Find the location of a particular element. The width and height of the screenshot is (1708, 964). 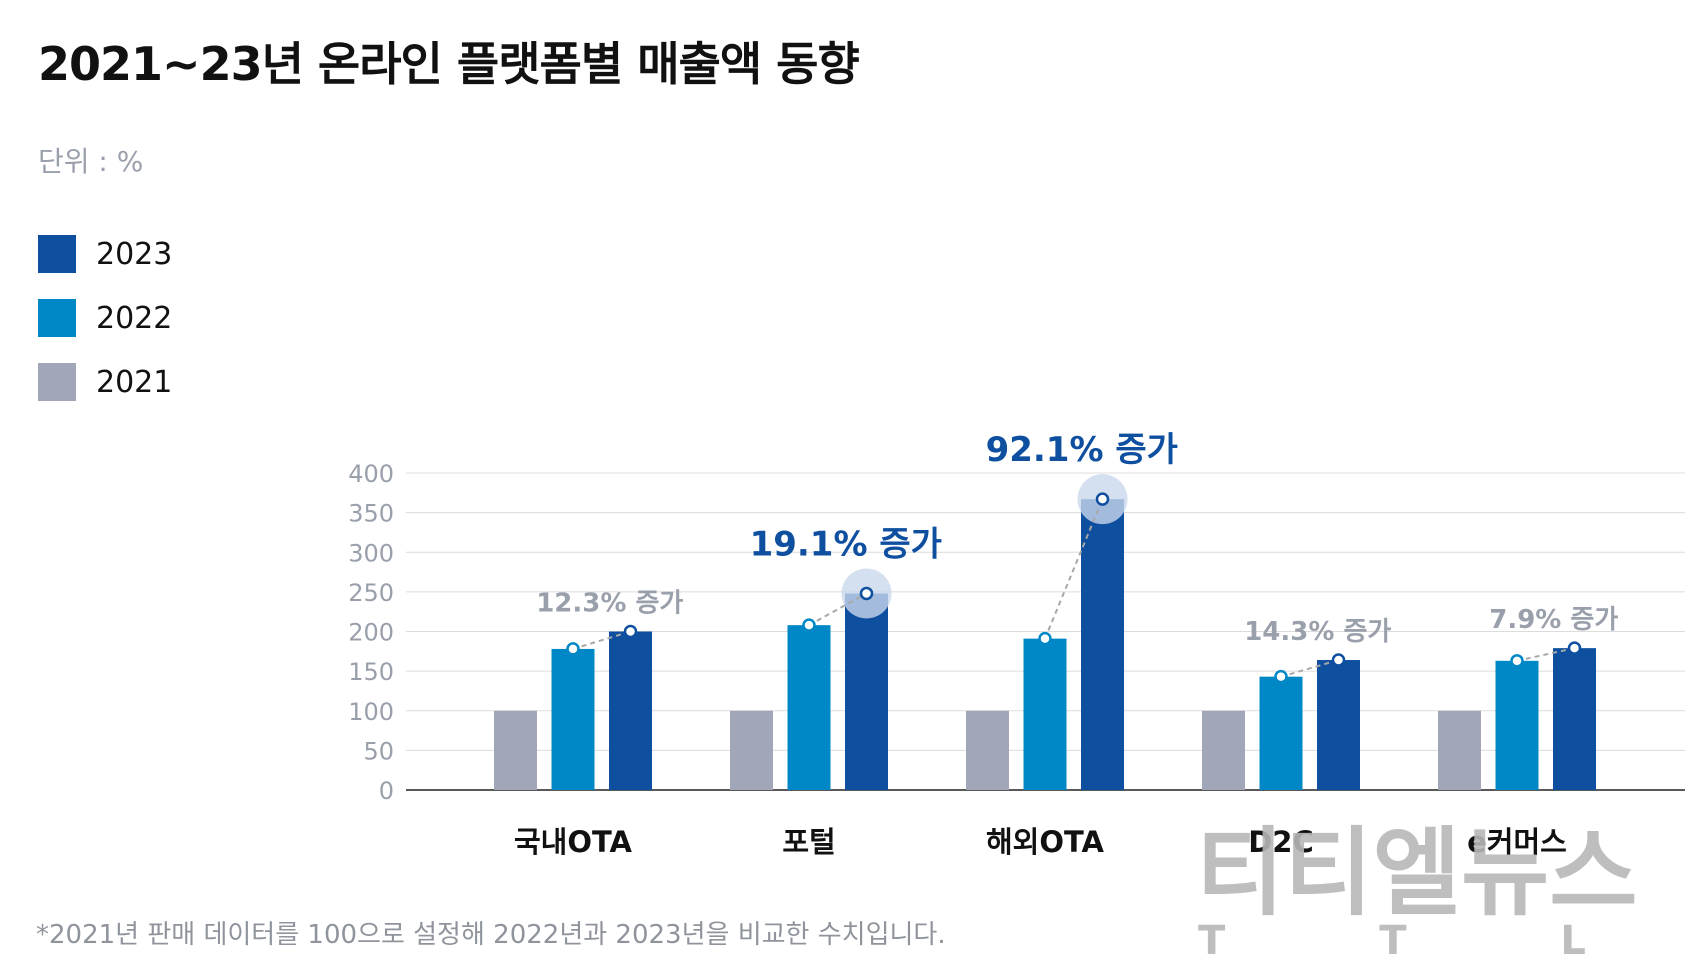

legend-item-2021: 2021 is located at coordinates (105, 382).